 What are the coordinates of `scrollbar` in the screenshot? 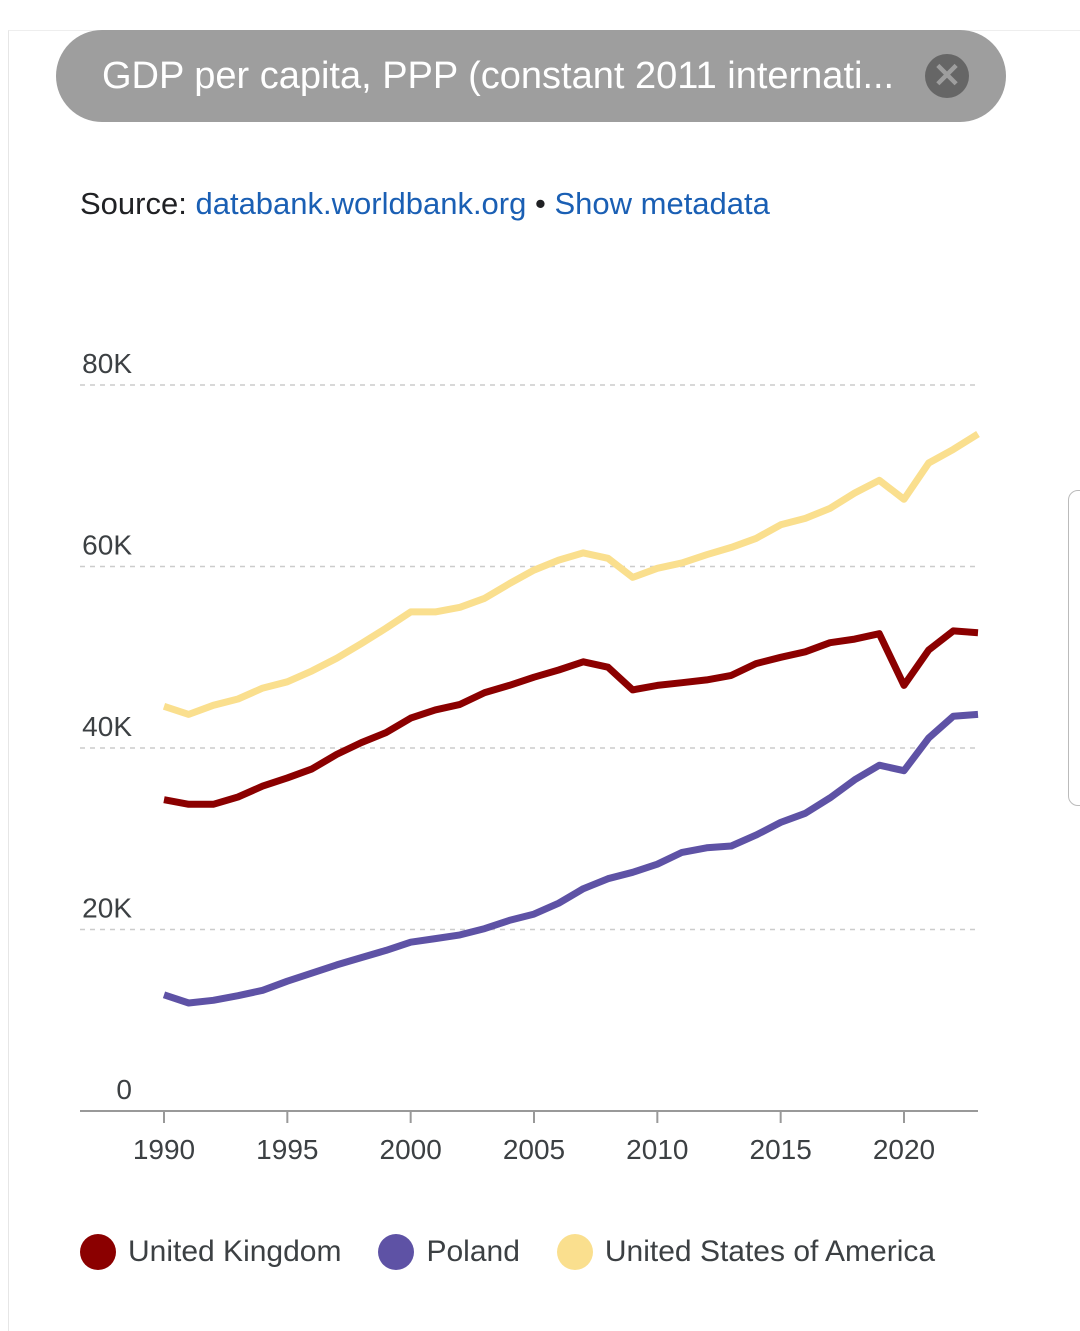 It's located at (1074, 648).